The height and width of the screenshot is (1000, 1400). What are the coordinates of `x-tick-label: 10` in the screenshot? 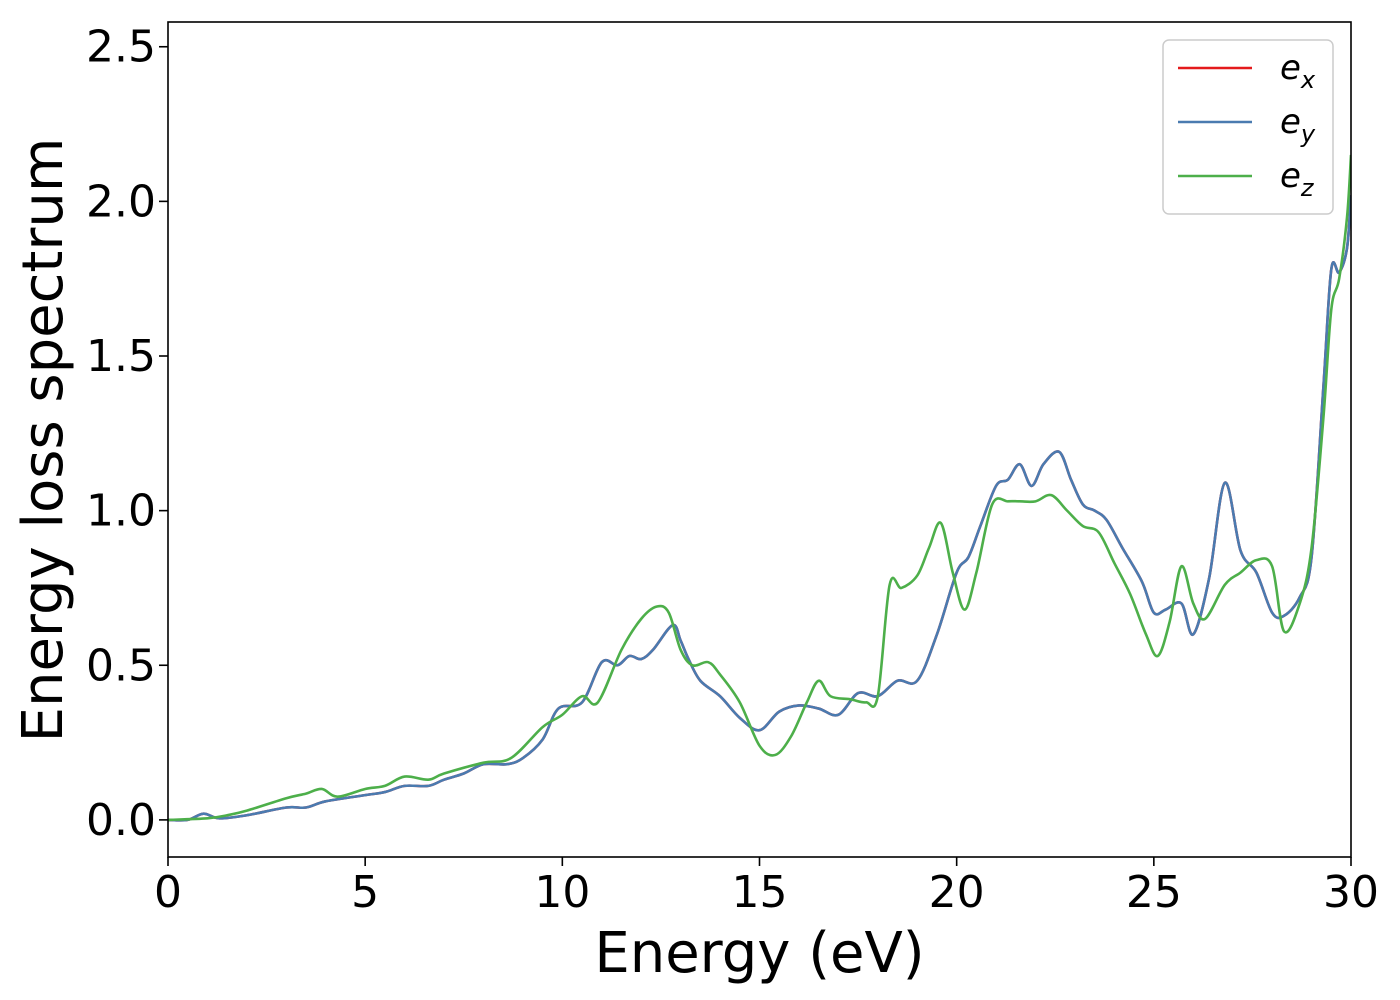 It's located at (562, 892).